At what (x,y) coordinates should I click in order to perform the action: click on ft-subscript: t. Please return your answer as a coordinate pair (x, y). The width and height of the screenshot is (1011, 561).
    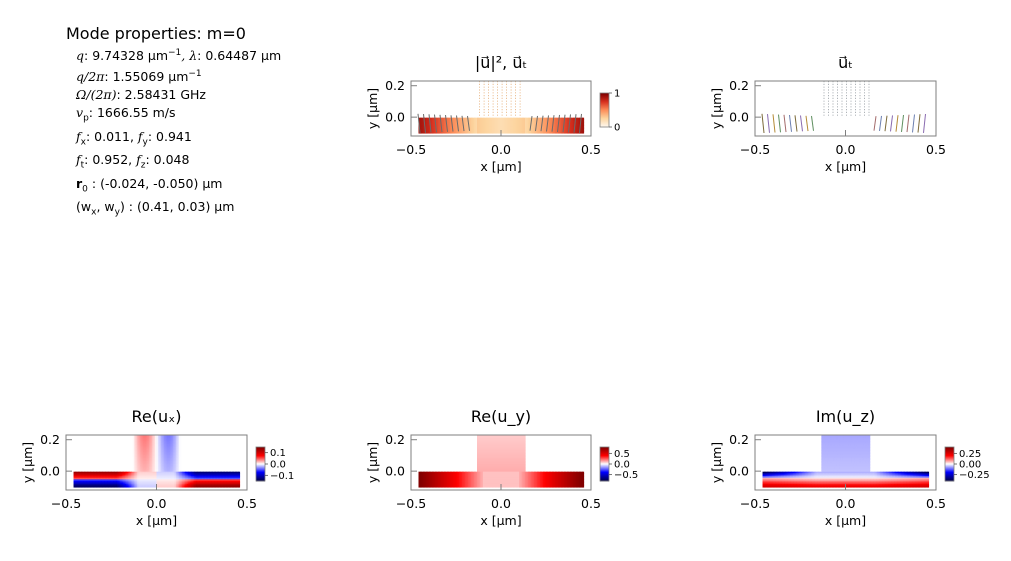
    Looking at the image, I should click on (82, 165).